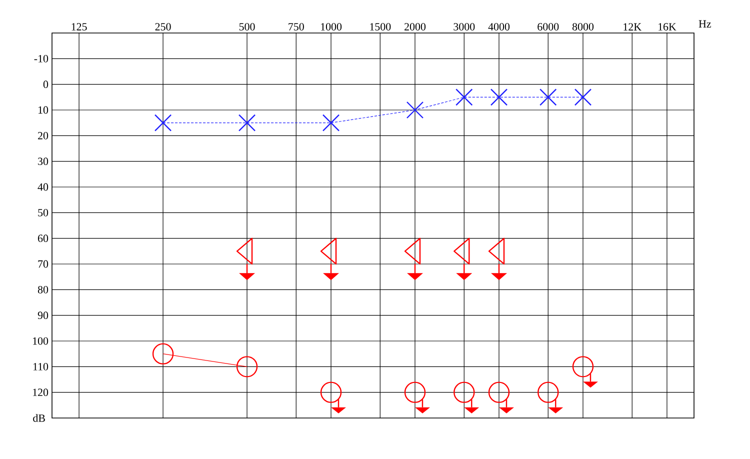 The width and height of the screenshot is (750, 459). Describe the element at coordinates (548, 26) in the screenshot. I see `x-tick-label: 6000` at that location.